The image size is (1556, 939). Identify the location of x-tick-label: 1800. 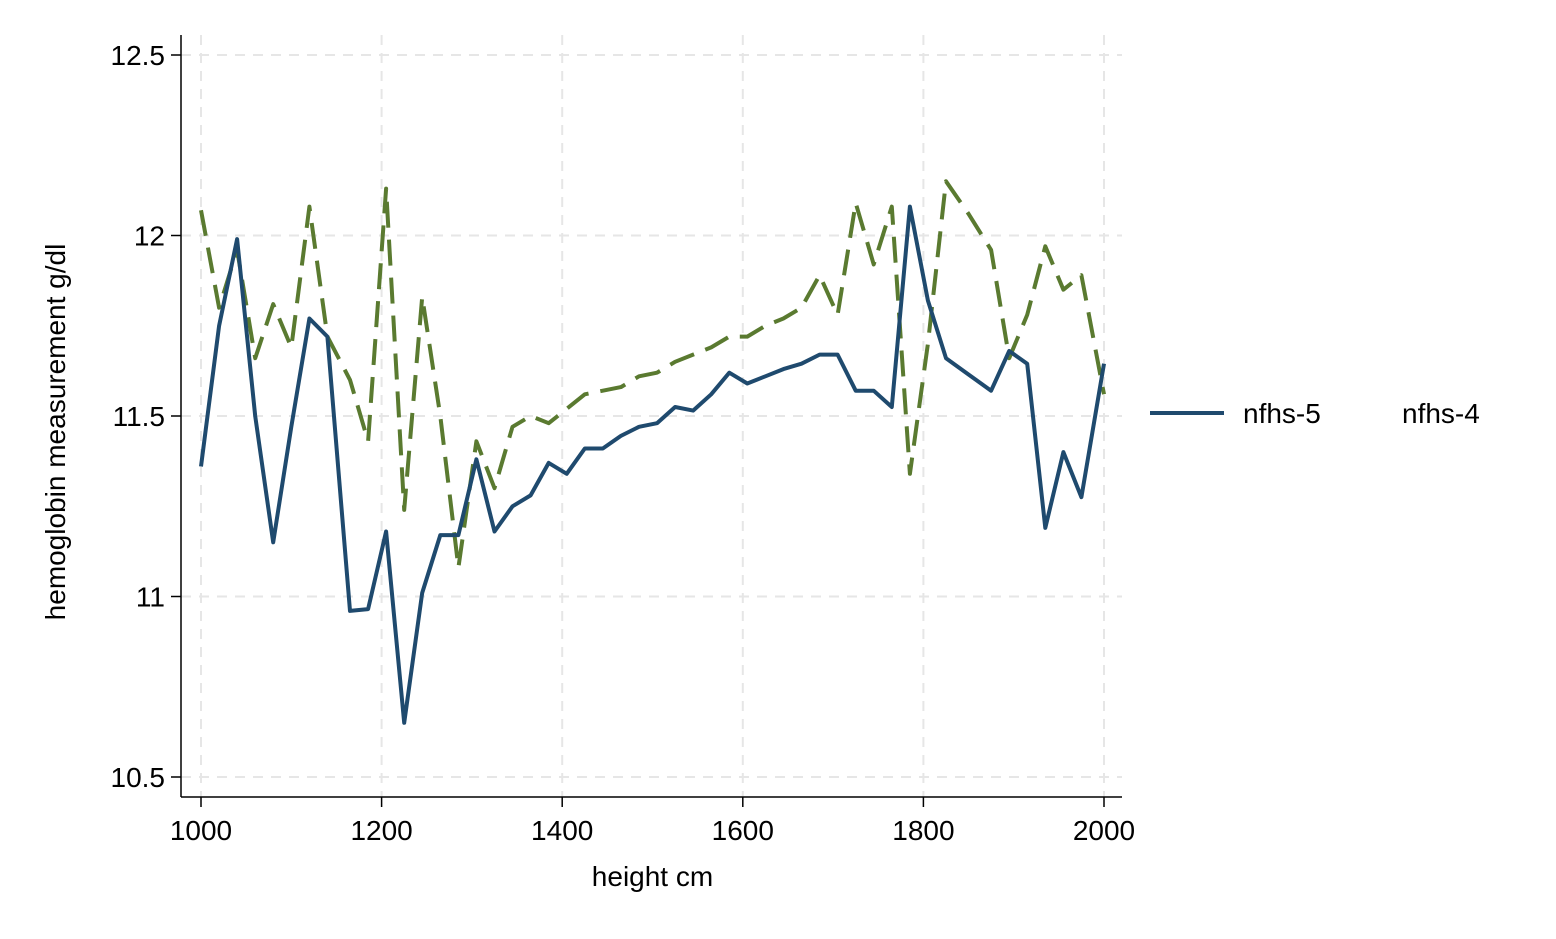
(923, 830).